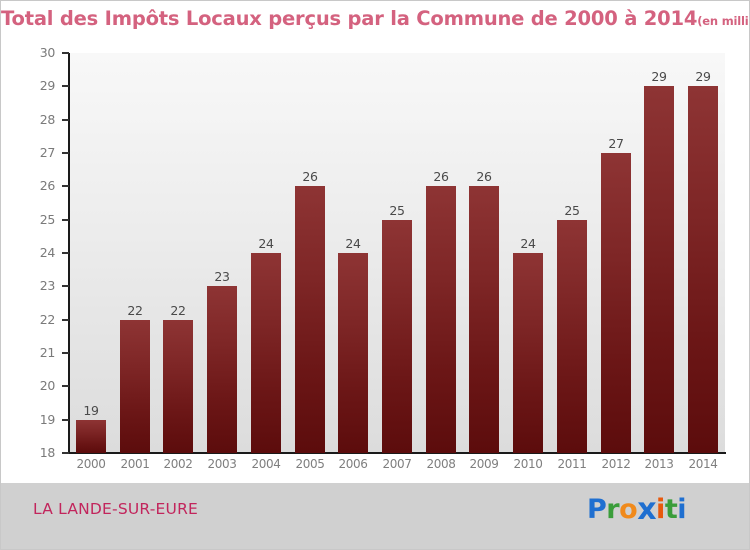 Image resolution: width=750 pixels, height=550 pixels. What do you see at coordinates (671, 509) in the screenshot?
I see `logo-letter: t` at bounding box center [671, 509].